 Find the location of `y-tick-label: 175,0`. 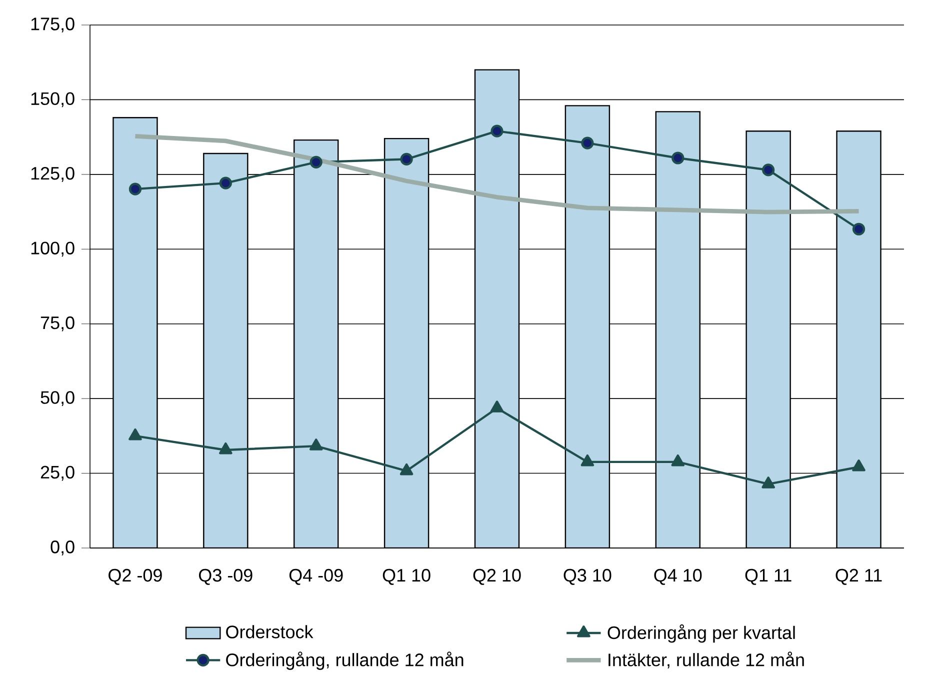

y-tick-label: 175,0 is located at coordinates (52, 25).